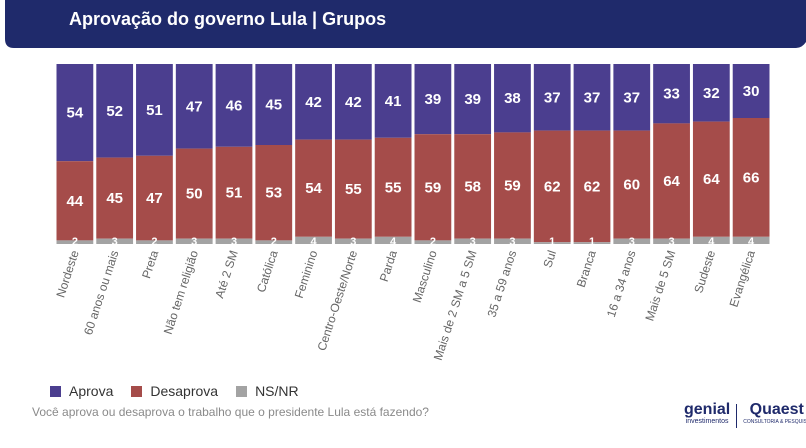  What do you see at coordinates (549, 259) in the screenshot?
I see `x-tick-label-12: Sul` at bounding box center [549, 259].